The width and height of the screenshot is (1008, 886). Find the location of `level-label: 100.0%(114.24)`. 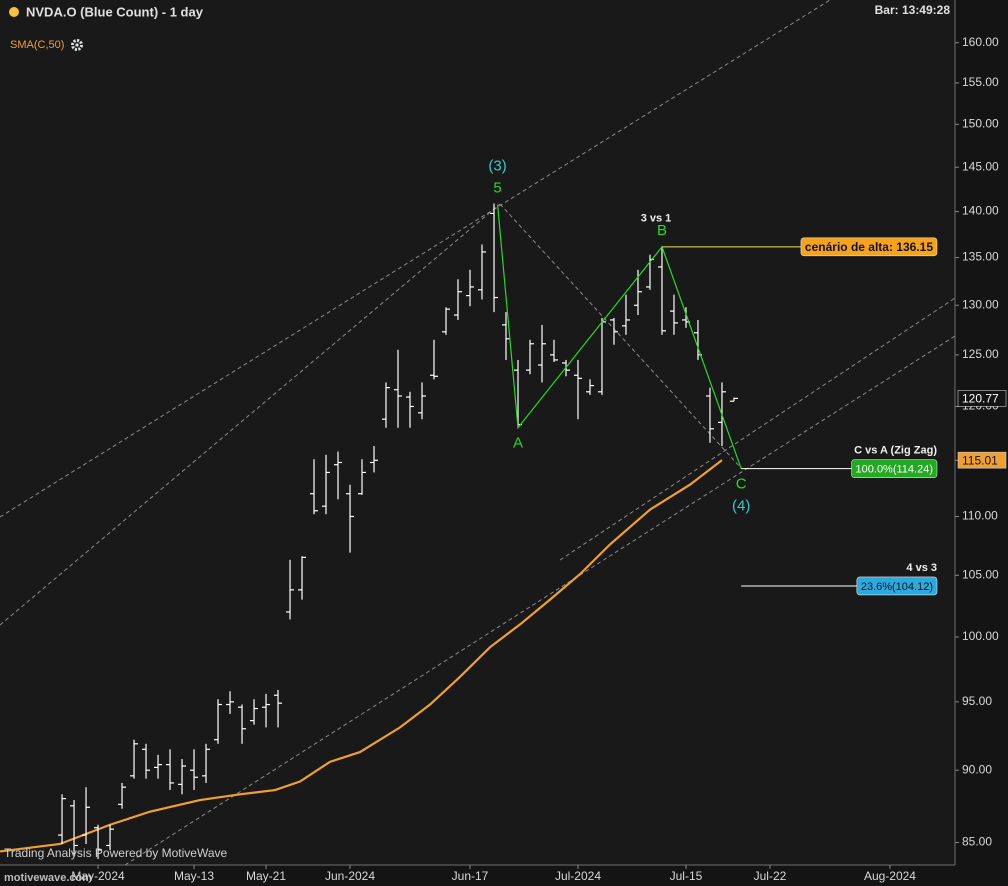

level-label: 100.0%(114.24) is located at coordinates (894, 470).